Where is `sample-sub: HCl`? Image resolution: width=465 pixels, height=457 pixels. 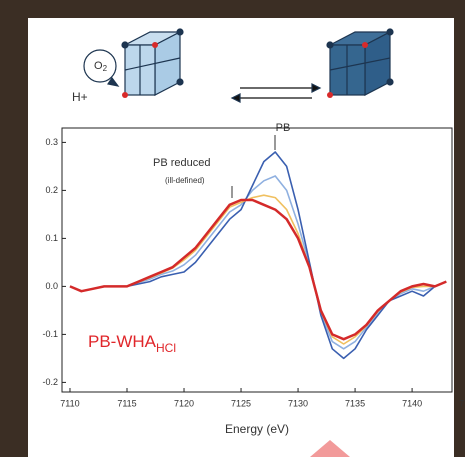
sample-sub: HCl is located at coordinates (166, 348).